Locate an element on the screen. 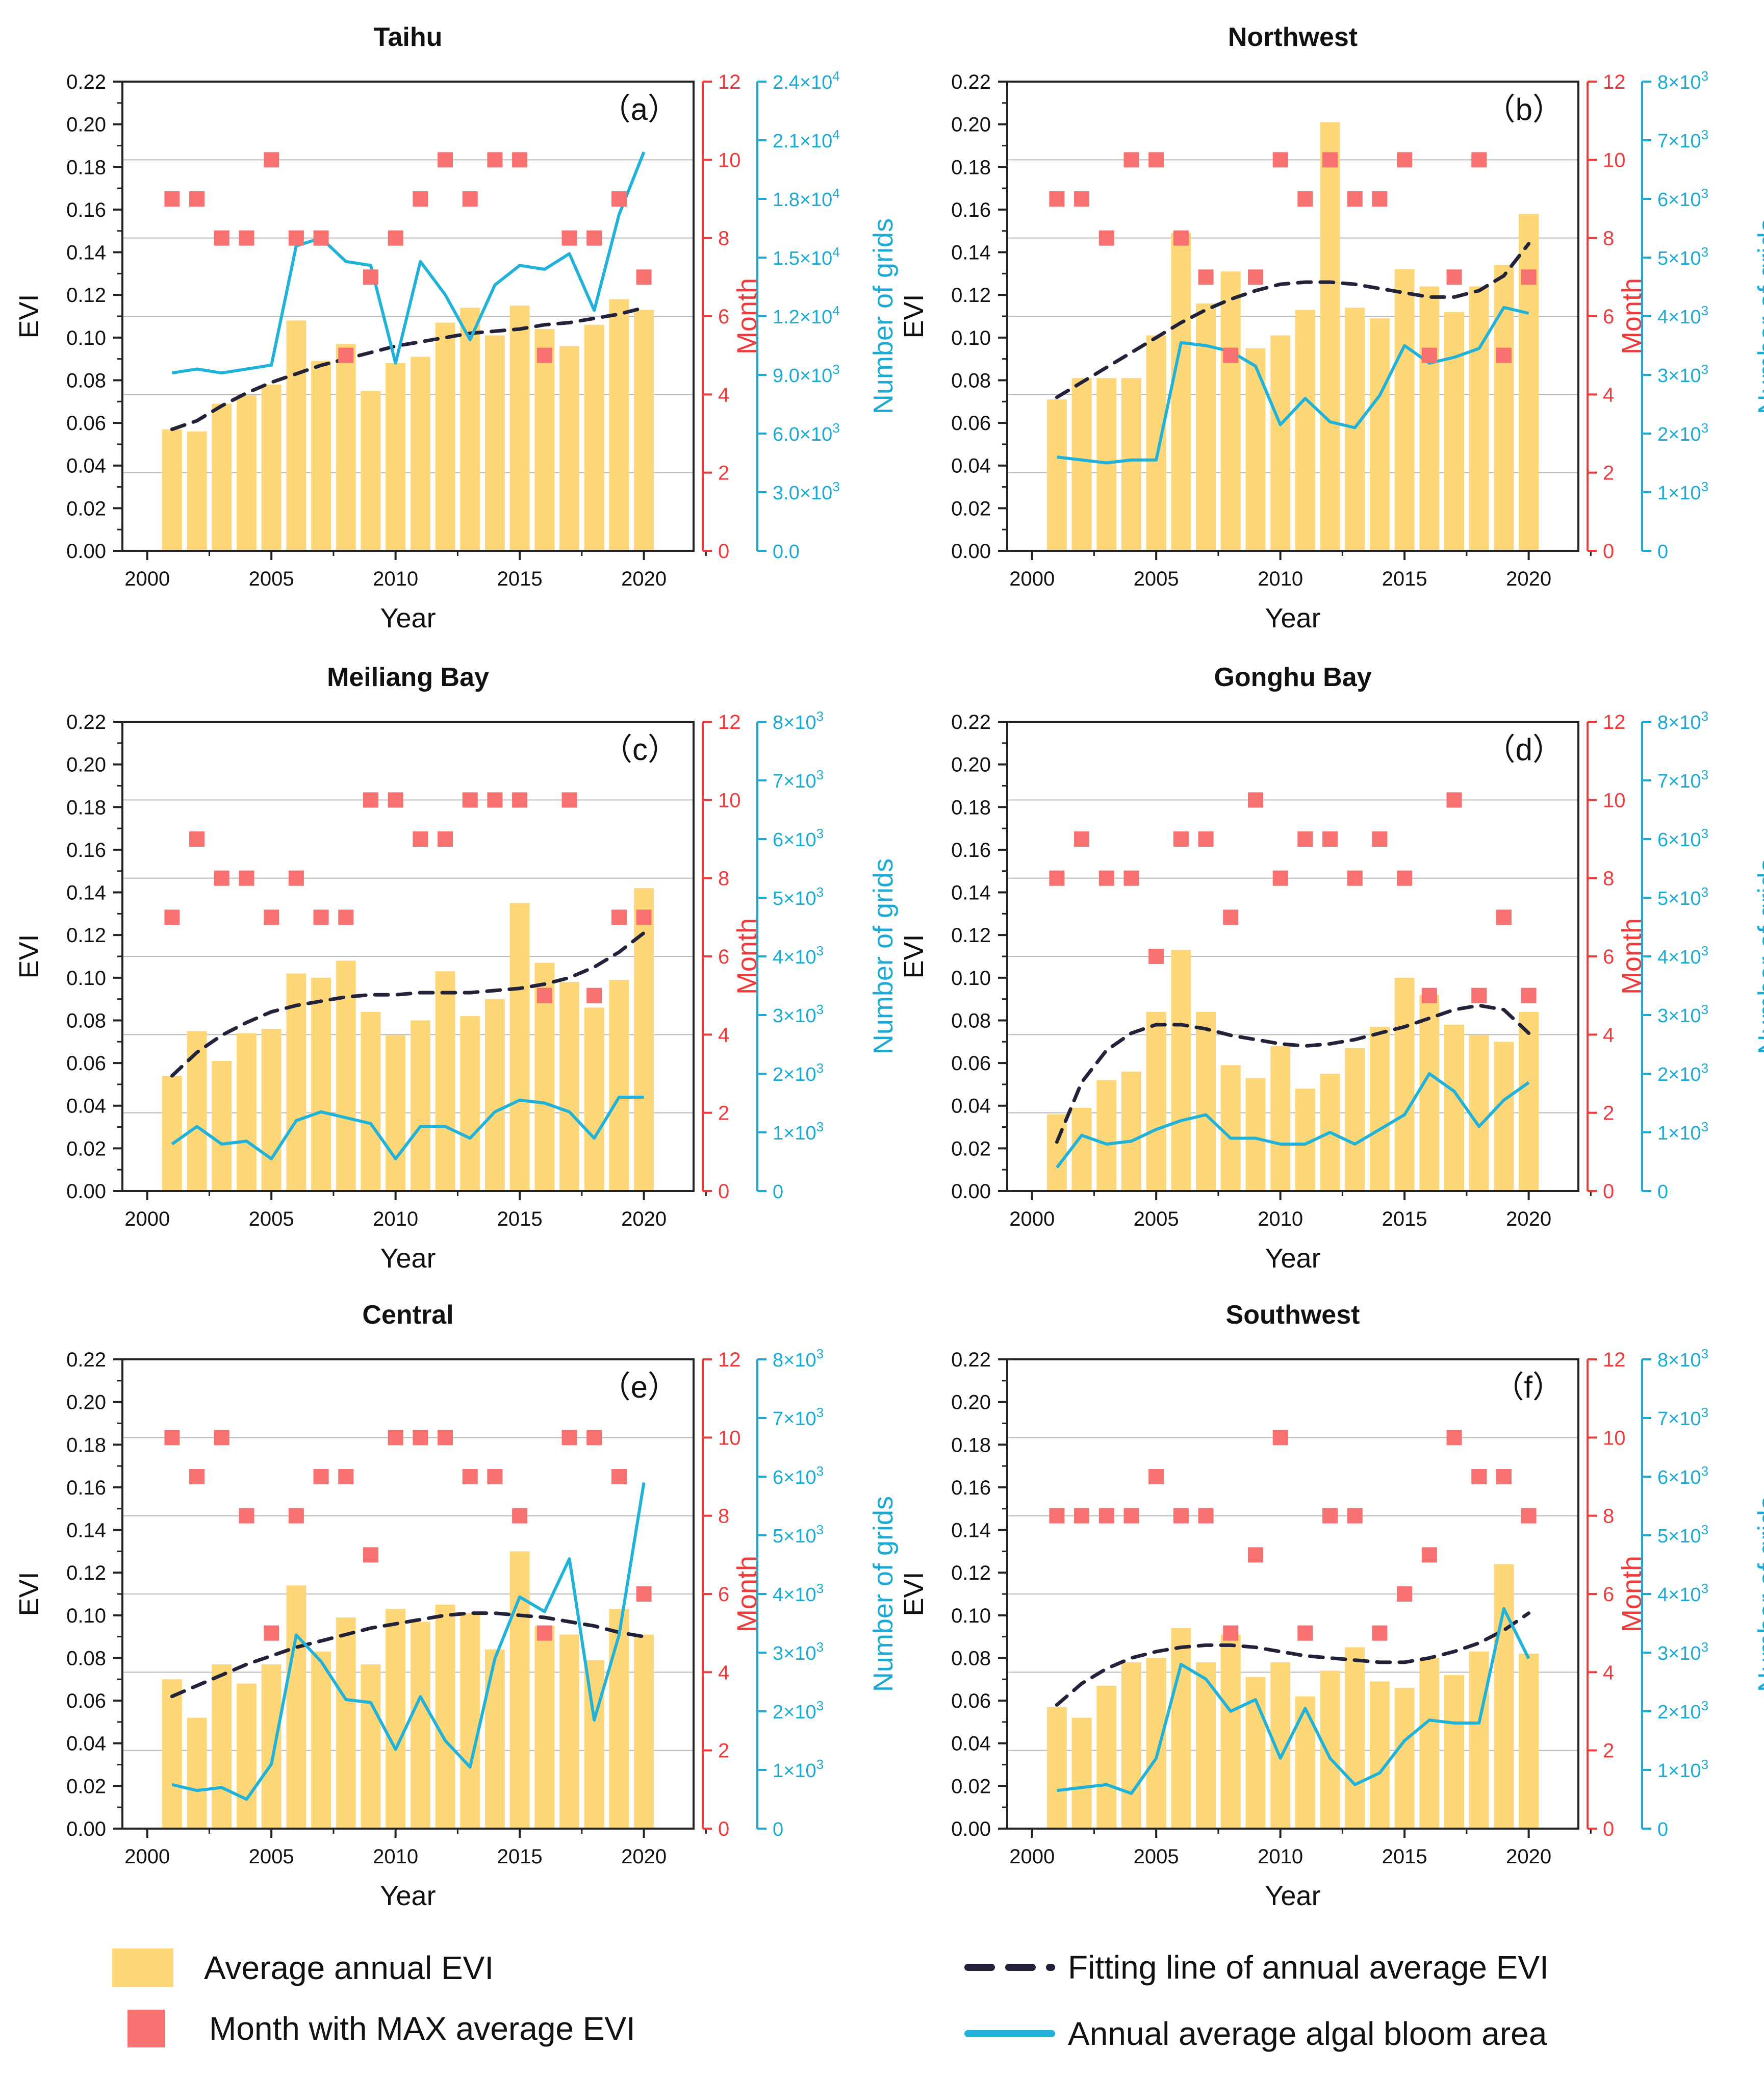 This screenshot has width=1764, height=2076. x-tick-label: 2000 is located at coordinates (1032, 1856).